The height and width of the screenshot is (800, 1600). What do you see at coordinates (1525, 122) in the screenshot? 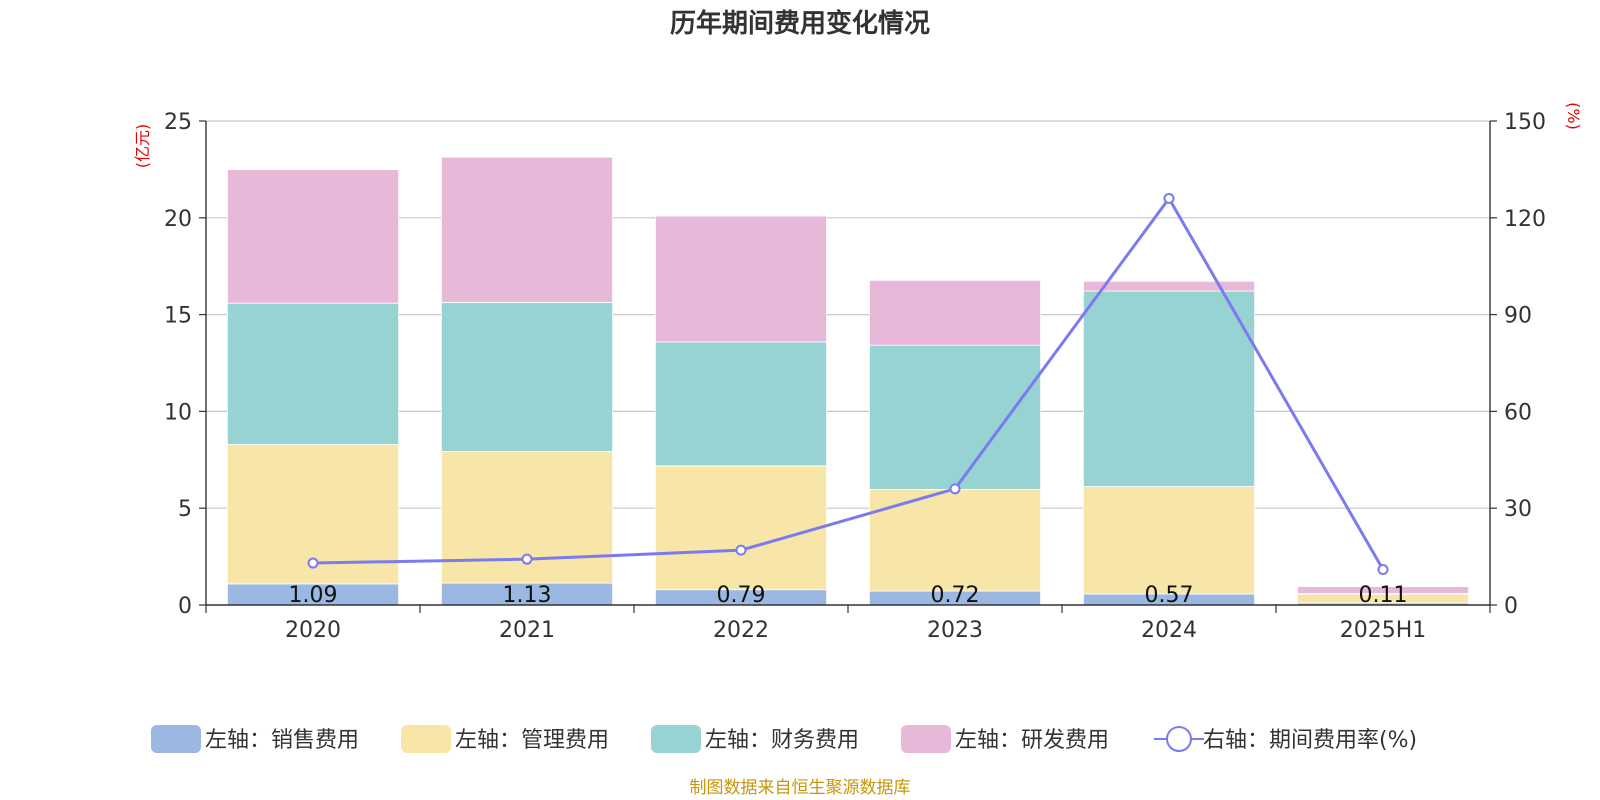
I see `right-tick-label: 150` at bounding box center [1525, 122].